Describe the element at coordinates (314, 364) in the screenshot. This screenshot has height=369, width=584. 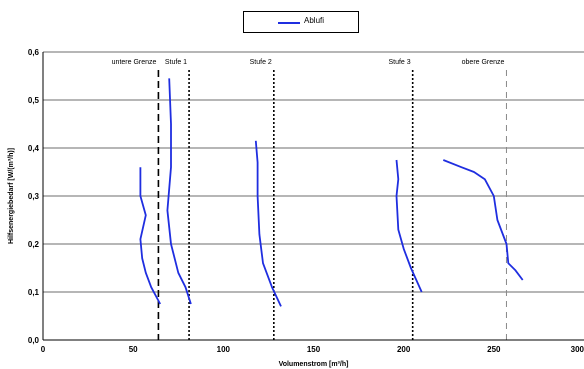
I see `x-axis-label: Volumenstrom [m³/h]` at that location.